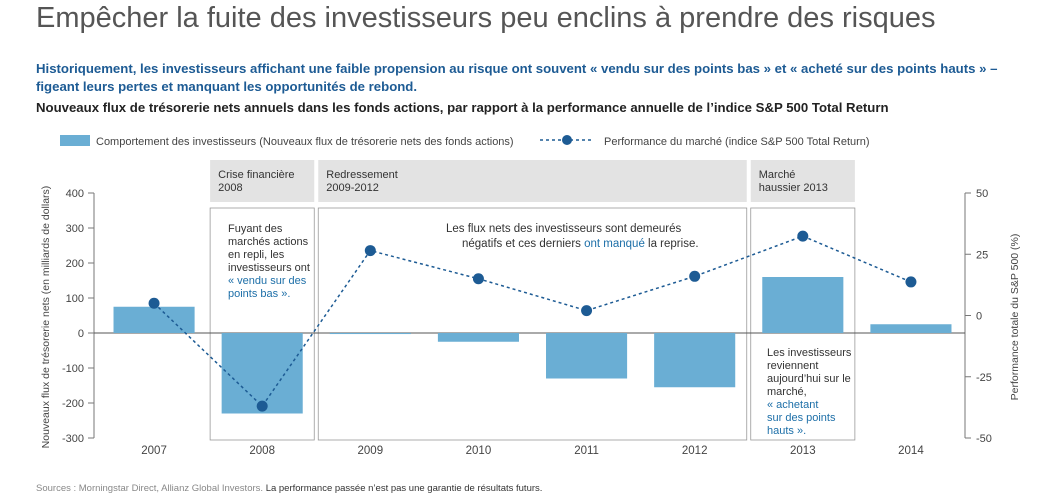 This screenshot has width=1062, height=496. Describe the element at coordinates (75, 140) in the screenshot. I see `legend-bar-swatch` at that location.